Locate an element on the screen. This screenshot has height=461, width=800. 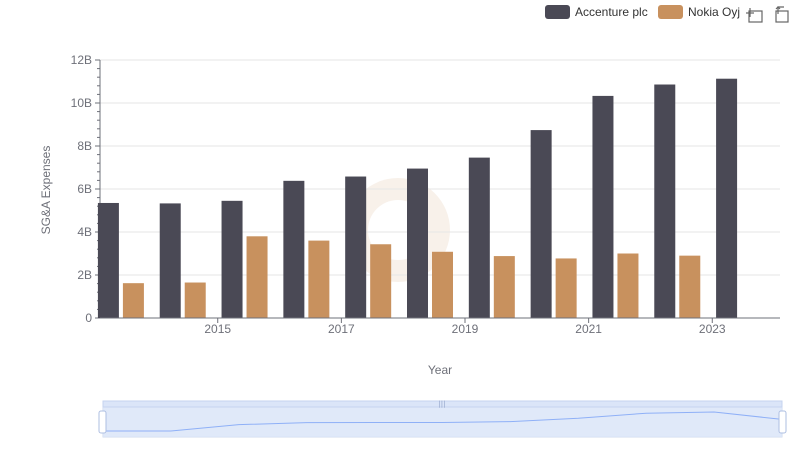
legend-item-accenture: Accenture plc is located at coordinates (596, 12).